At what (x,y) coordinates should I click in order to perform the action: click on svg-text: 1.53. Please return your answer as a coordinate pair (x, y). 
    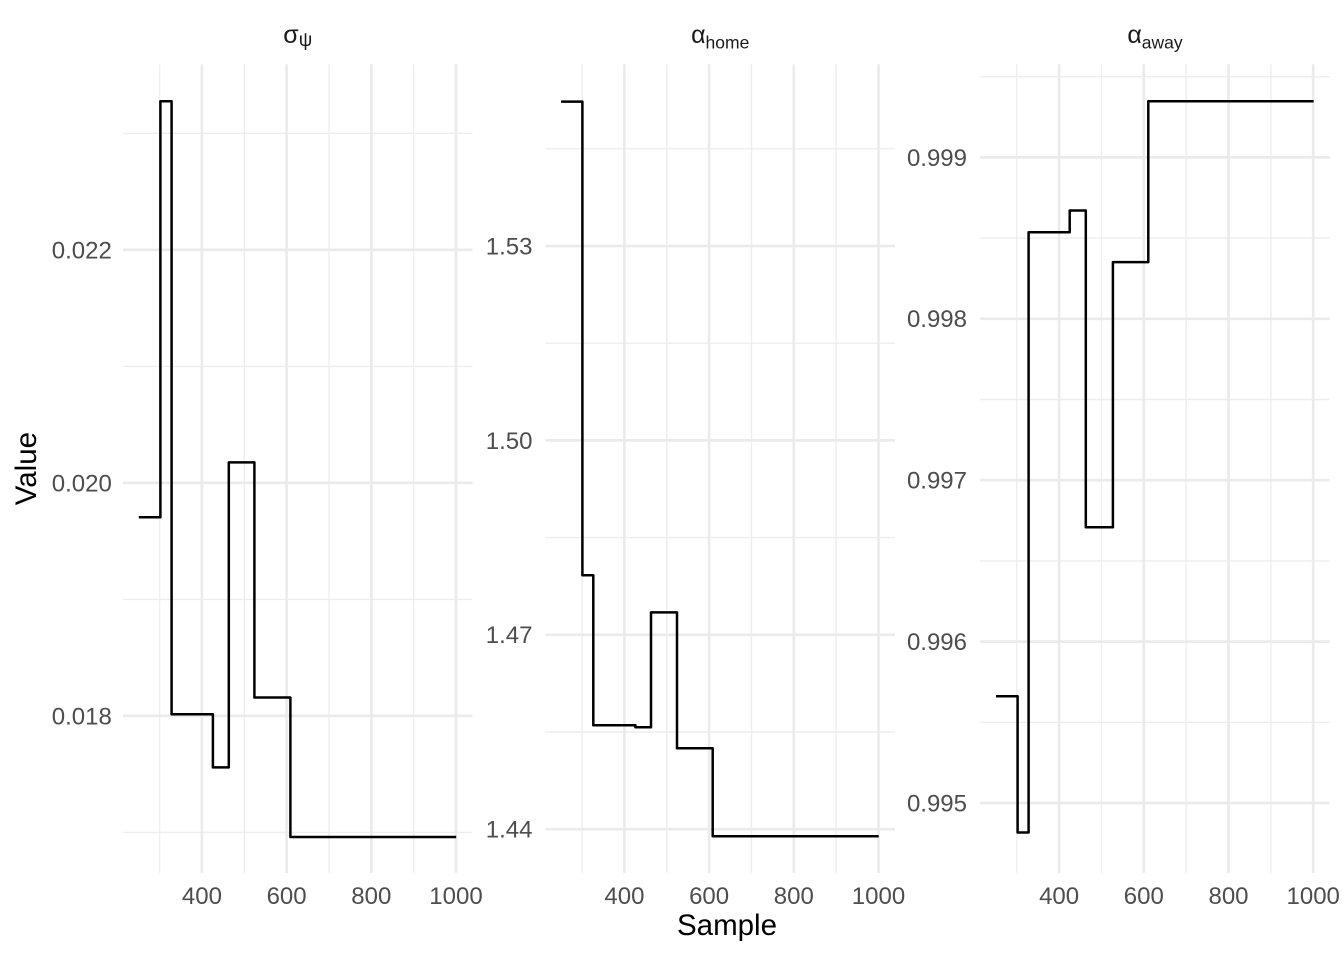
    Looking at the image, I should click on (509, 246).